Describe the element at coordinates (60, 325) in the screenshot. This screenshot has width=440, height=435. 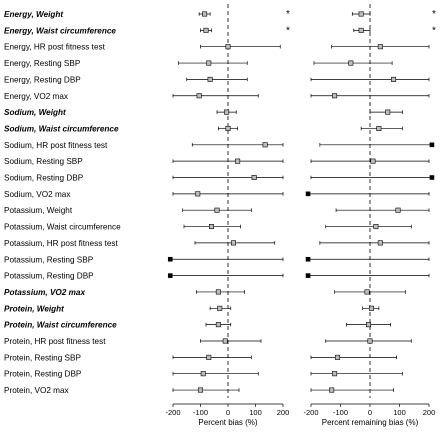
I see `row-label: Protein, Waist circumference` at that location.